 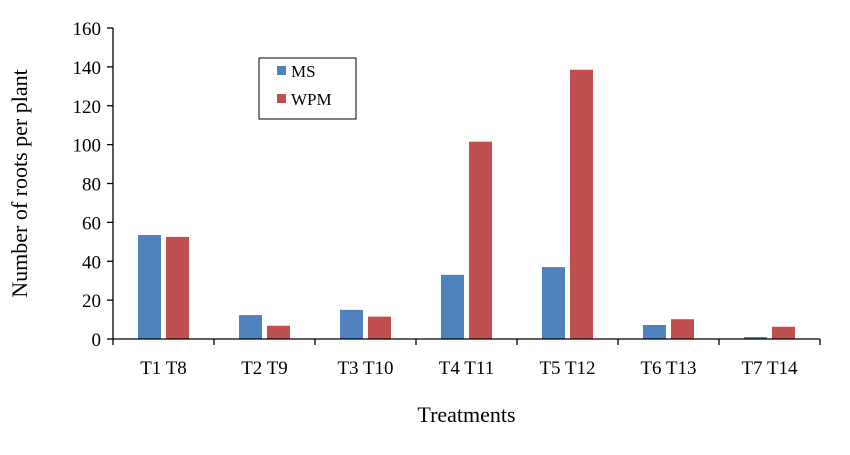 I want to click on bar-ms-t6-t13, so click(x=654, y=332).